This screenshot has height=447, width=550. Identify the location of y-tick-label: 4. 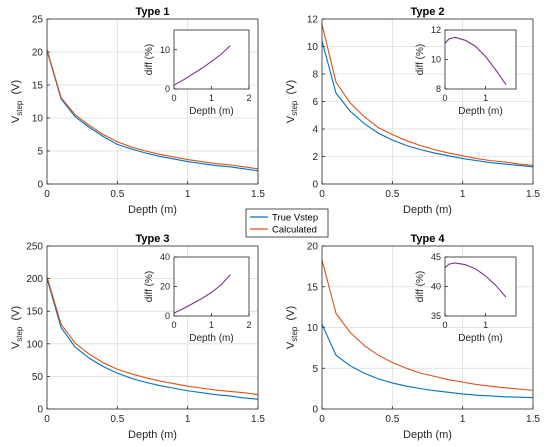
(315, 130).